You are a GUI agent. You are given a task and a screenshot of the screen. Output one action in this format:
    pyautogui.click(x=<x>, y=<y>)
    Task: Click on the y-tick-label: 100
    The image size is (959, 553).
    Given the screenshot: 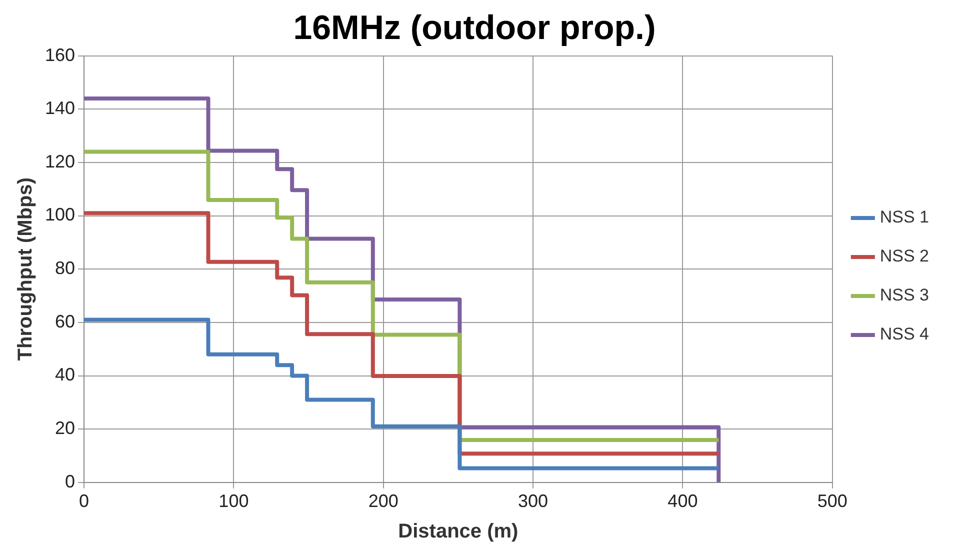 What is the action you would take?
    pyautogui.click(x=60, y=214)
    